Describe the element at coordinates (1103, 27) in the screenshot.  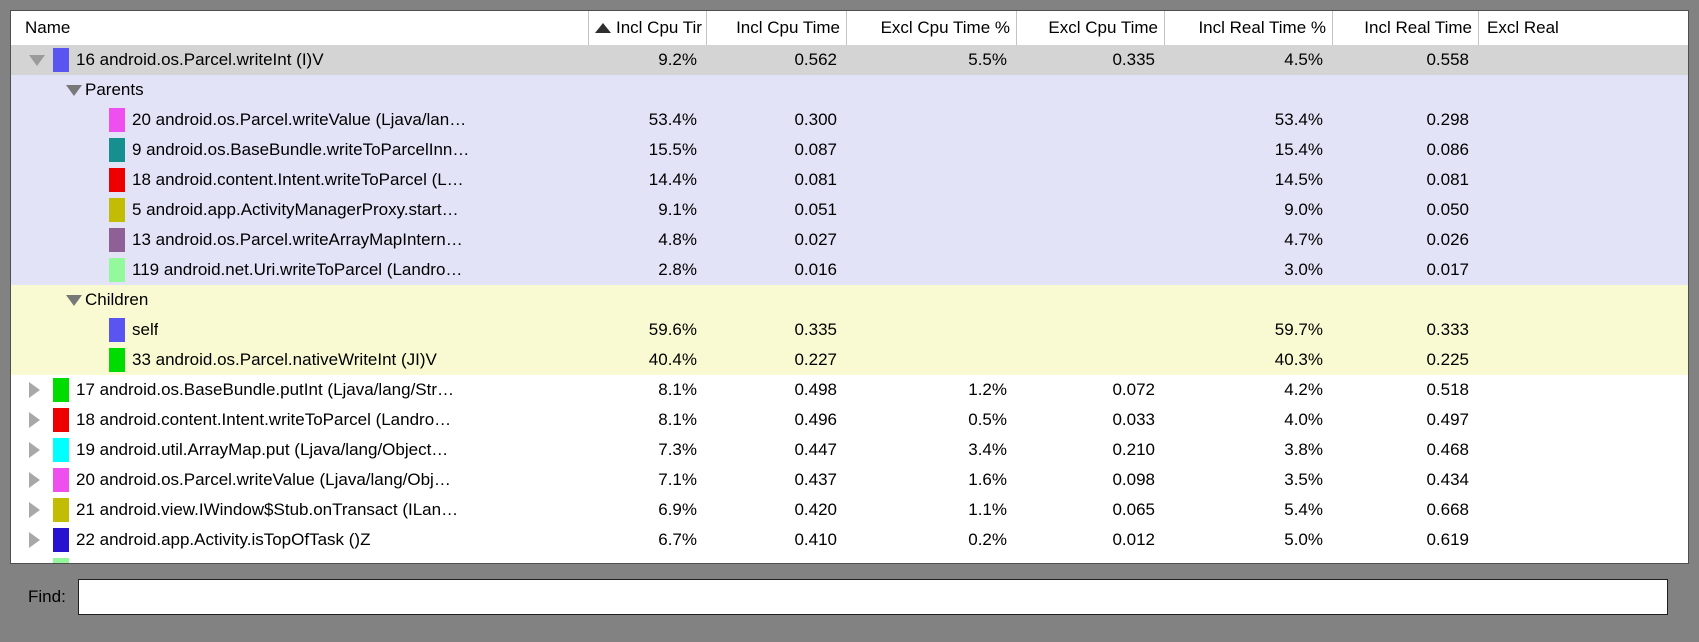
I see `column-header-label: Excl Cpu Time` at that location.